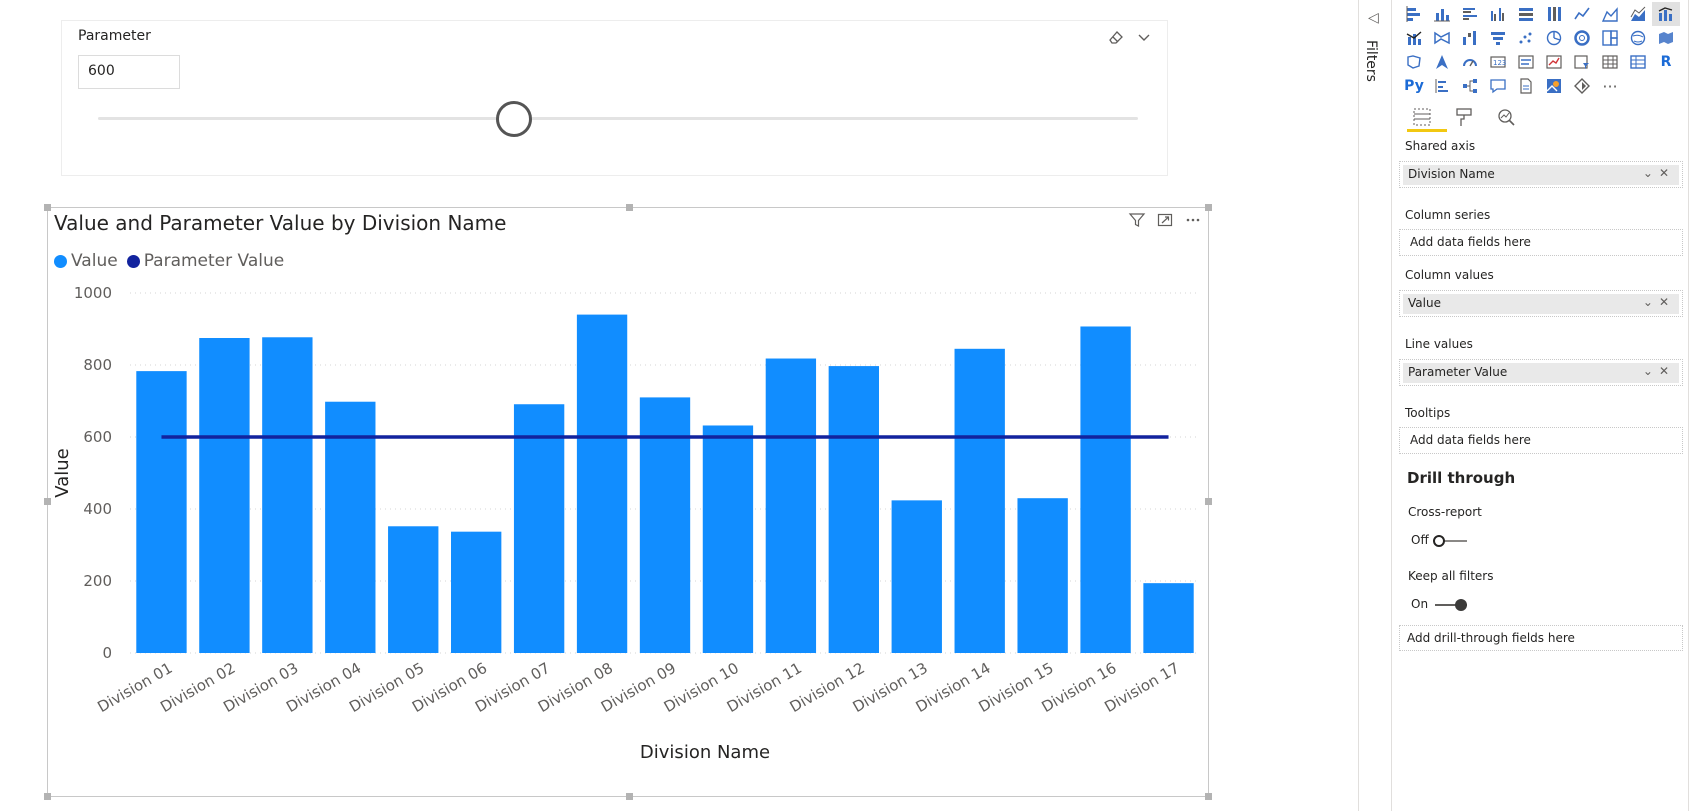  Describe the element at coordinates (1442, 62) in the screenshot. I see `azure-map-icon` at that location.